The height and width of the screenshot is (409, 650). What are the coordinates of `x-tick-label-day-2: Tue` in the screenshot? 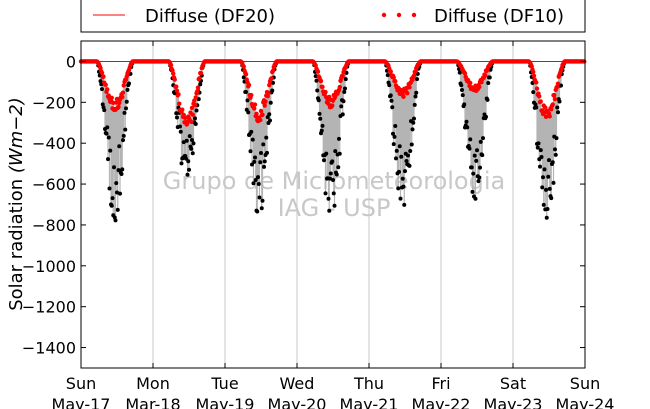 It's located at (224, 383).